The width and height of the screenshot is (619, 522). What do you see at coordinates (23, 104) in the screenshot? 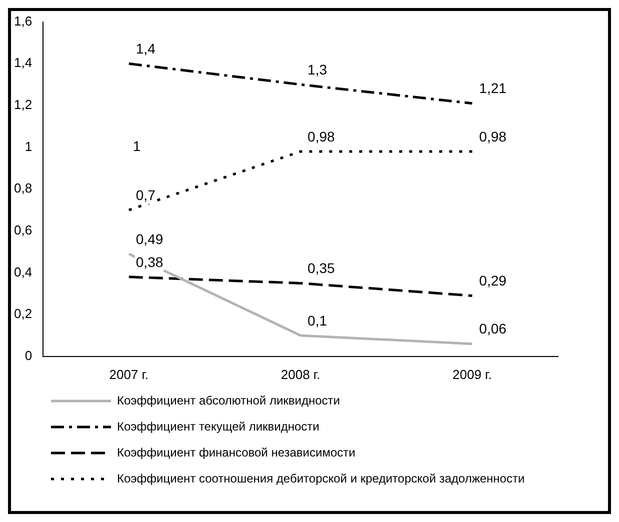
I see `y-tick-label: 1,2` at bounding box center [23, 104].